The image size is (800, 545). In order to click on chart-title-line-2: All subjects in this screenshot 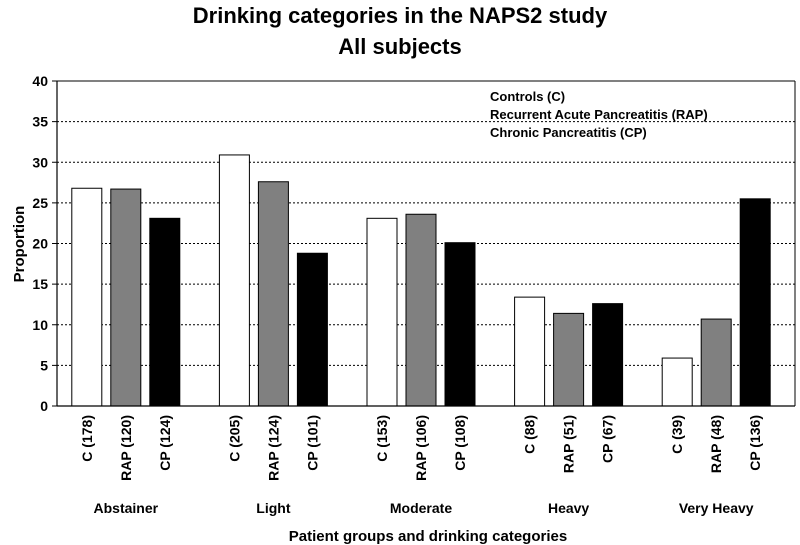, I will do `click(399, 46)`.